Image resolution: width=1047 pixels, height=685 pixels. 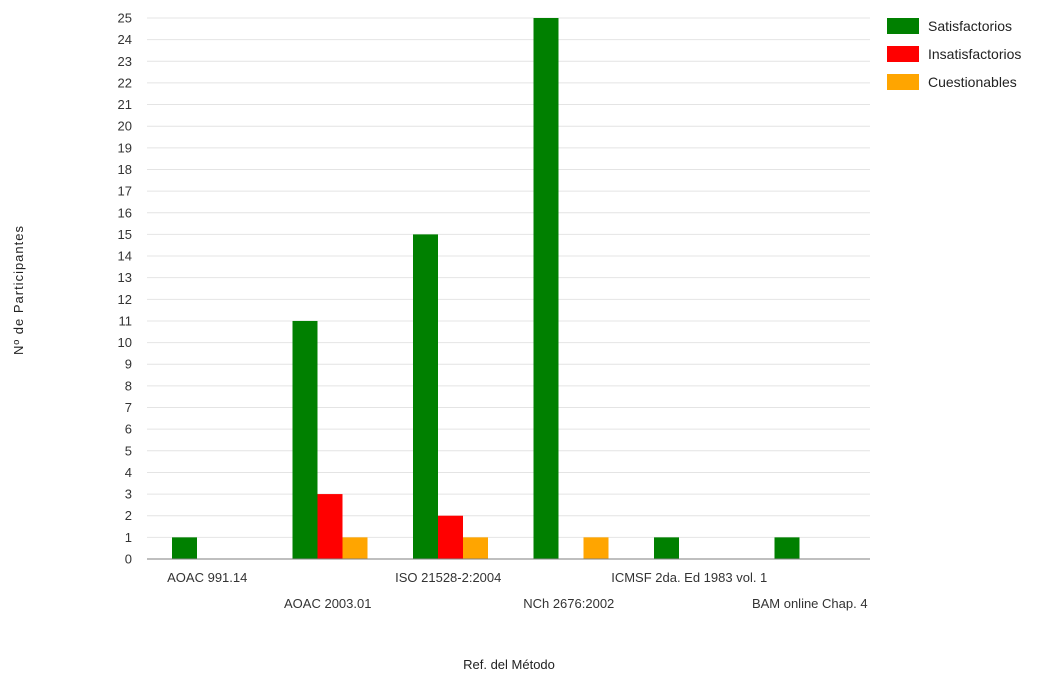 What do you see at coordinates (128, 559) in the screenshot?
I see `y-tick-label: 0` at bounding box center [128, 559].